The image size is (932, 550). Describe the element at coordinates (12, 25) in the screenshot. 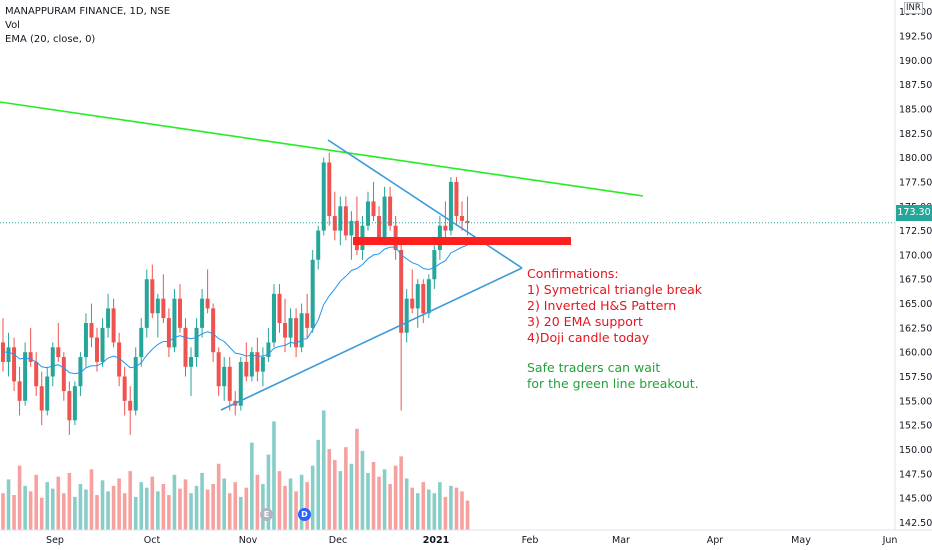

I see `vol-indicator-label: Vol` at that location.